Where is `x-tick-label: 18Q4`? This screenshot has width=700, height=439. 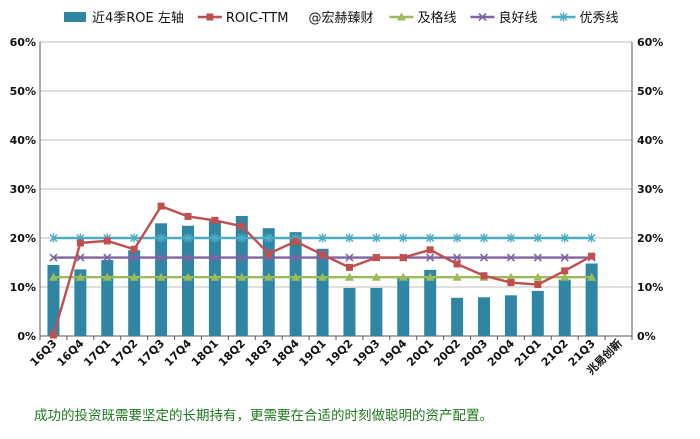
x-tick-label: 18Q4 is located at coordinates (286, 353).